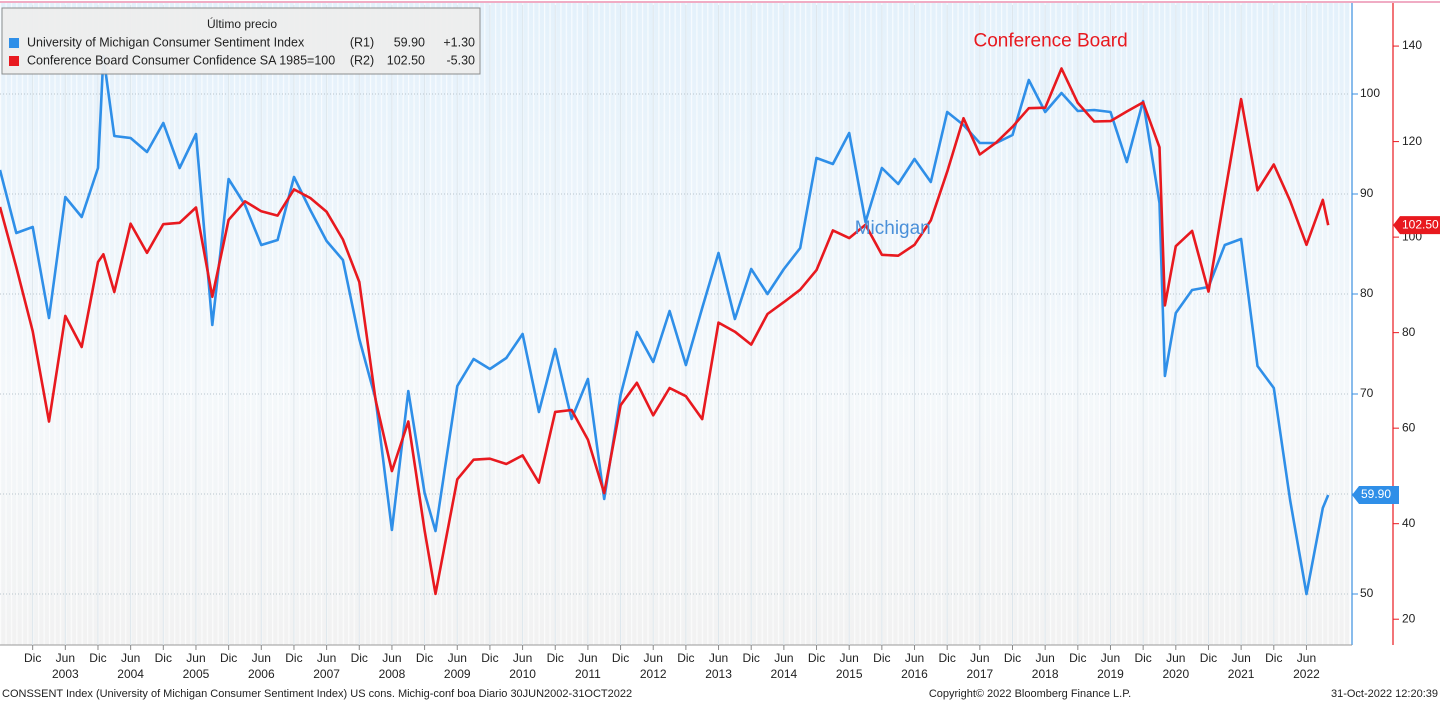  What do you see at coordinates (1412, 141) in the screenshot?
I see `y2-tick-label: 120` at bounding box center [1412, 141].